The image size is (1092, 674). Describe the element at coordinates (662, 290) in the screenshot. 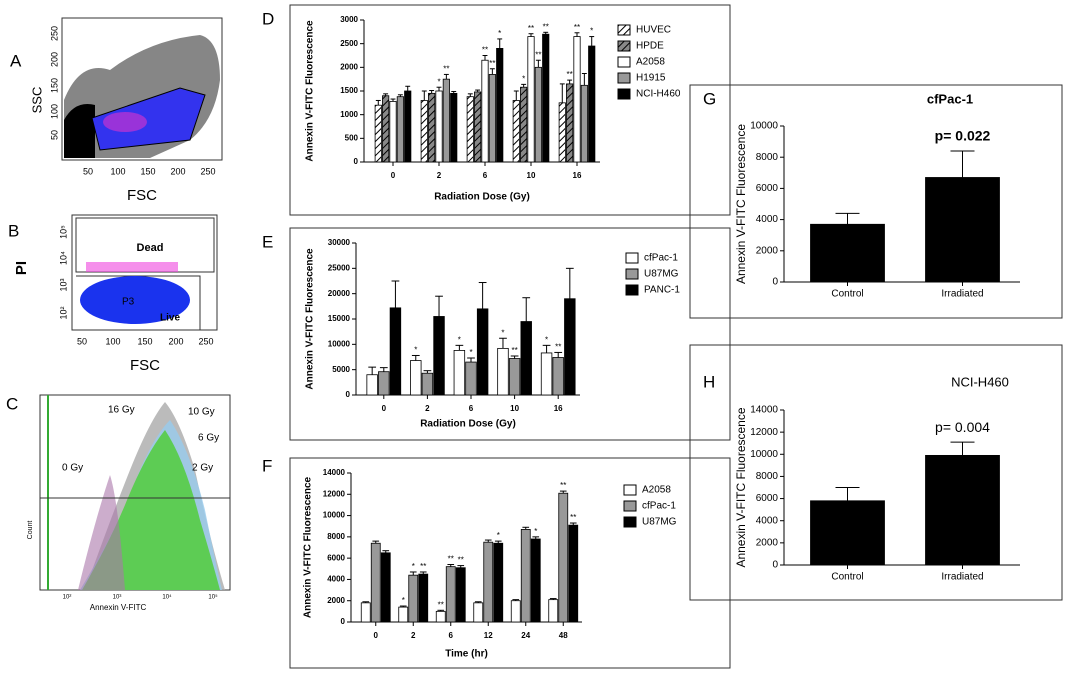

I see `legend-label: PANC-1` at that location.